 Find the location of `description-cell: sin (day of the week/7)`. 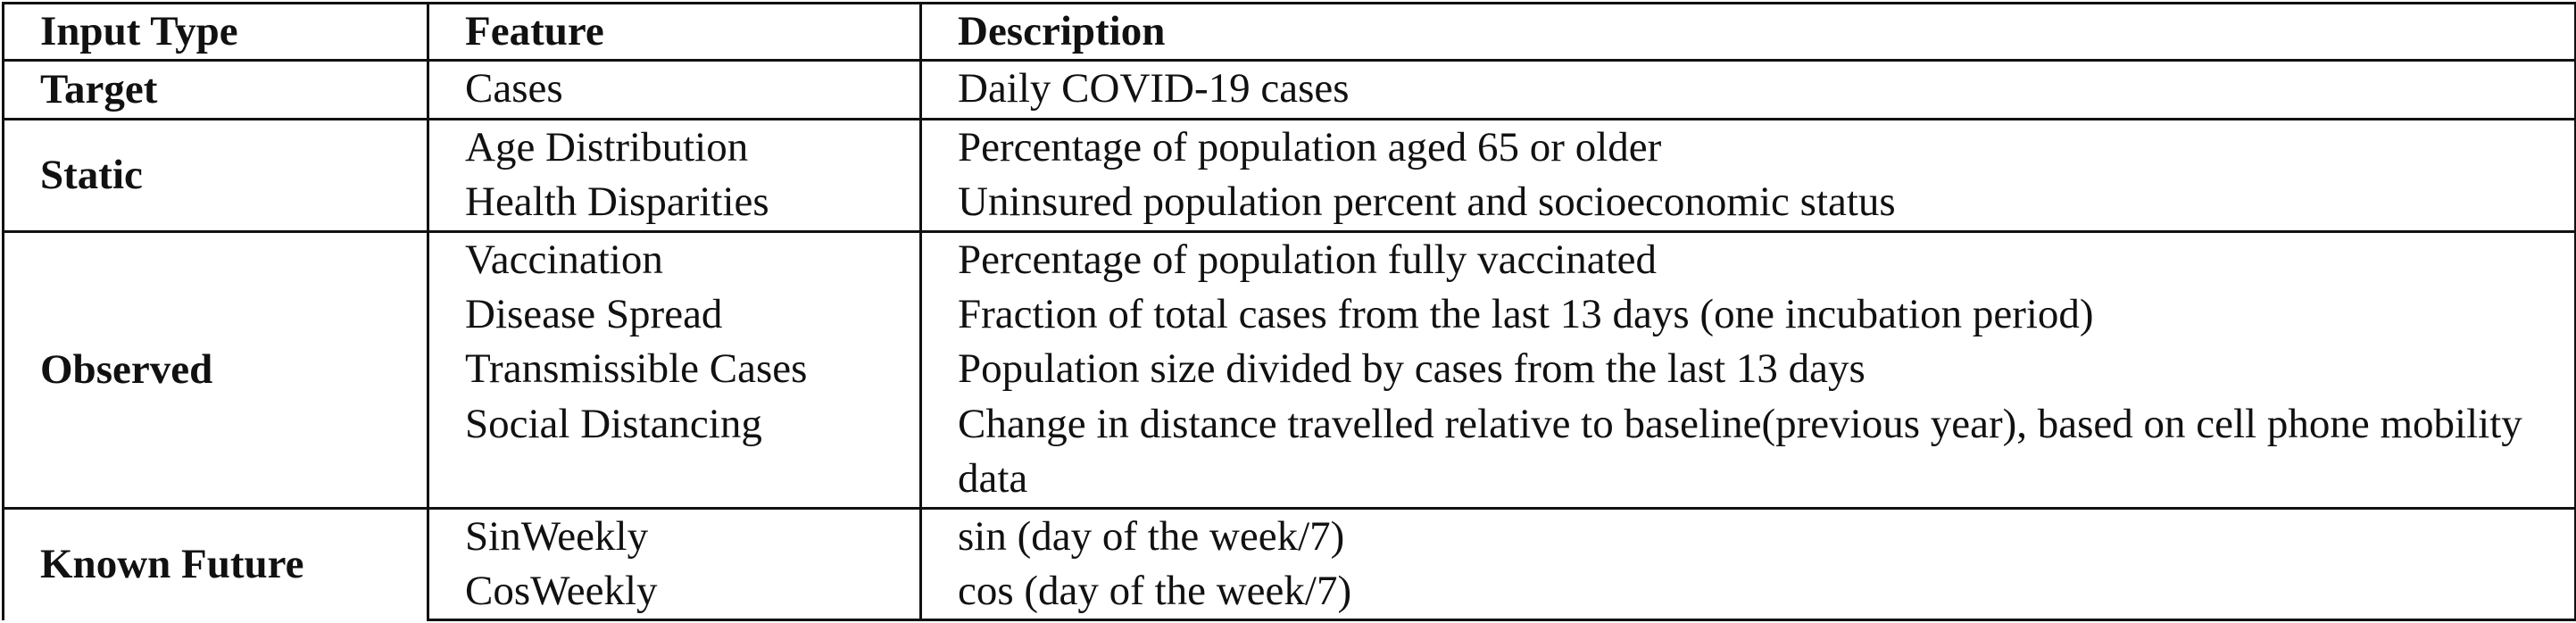

description-cell: sin (day of the week/7) is located at coordinates (1748, 535).